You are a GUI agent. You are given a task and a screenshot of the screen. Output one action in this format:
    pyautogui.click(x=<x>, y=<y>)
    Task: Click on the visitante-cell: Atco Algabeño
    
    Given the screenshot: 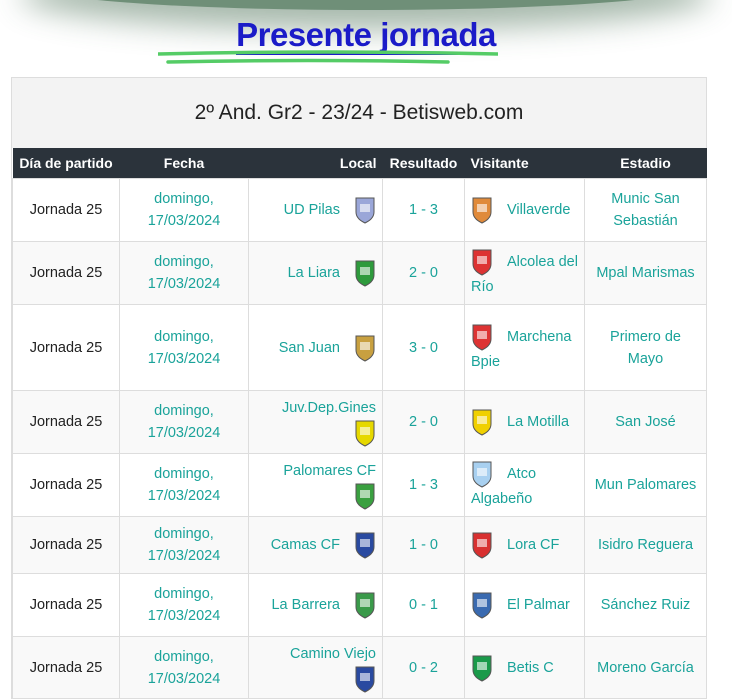 What is the action you would take?
    pyautogui.click(x=524, y=485)
    